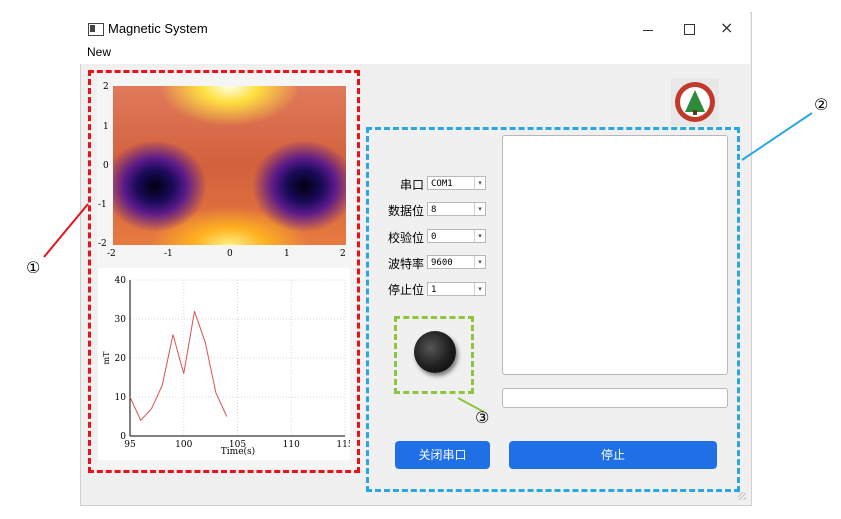  I want to click on databits-label: 数据位, so click(405, 211).